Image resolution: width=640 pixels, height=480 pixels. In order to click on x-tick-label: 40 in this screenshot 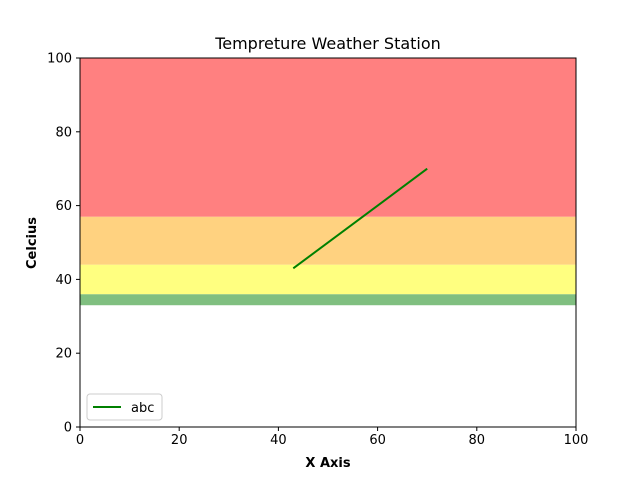, I will do `click(278, 440)`.